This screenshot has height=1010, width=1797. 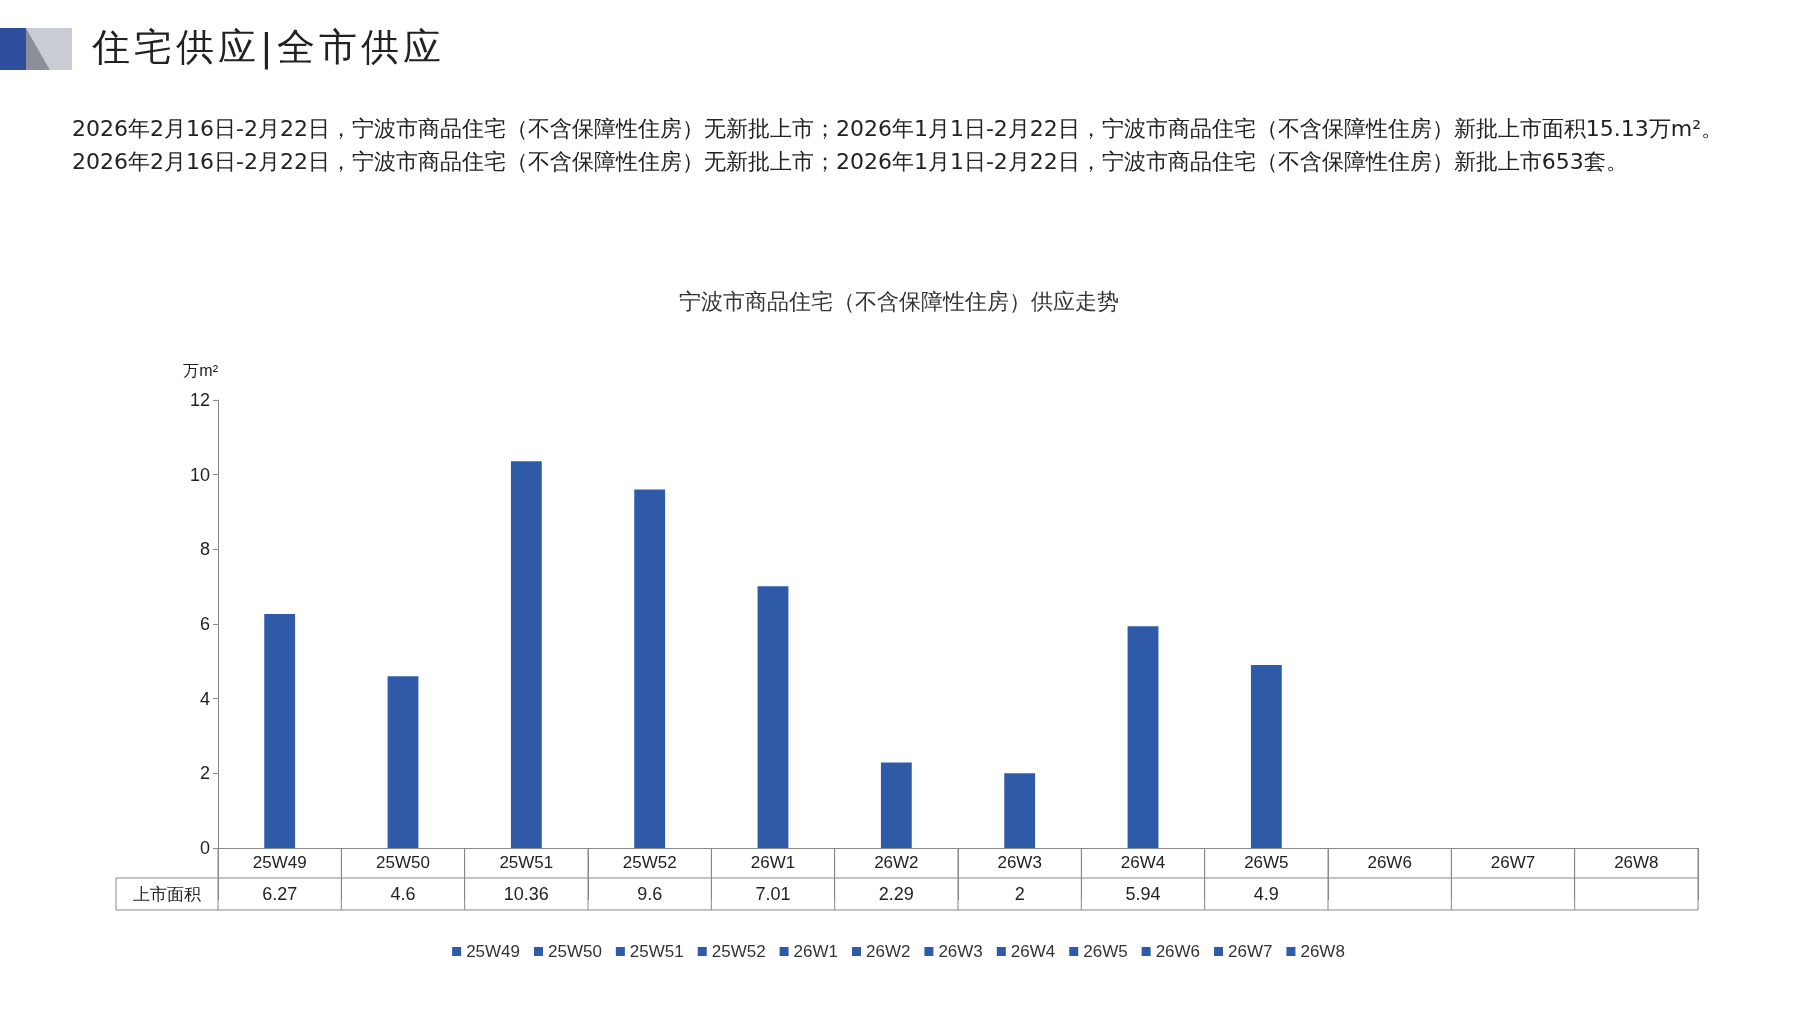 What do you see at coordinates (403, 862) in the screenshot?
I see `x-tick-label: 25W50` at bounding box center [403, 862].